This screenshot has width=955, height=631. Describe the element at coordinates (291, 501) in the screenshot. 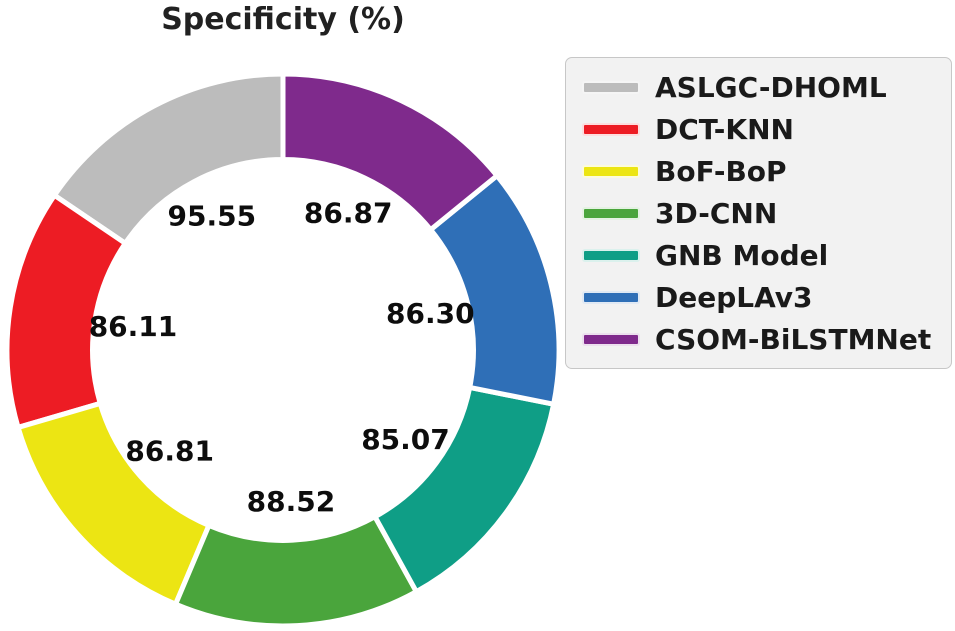

I see `slice-value-label-3d-cnn: 88.52` at that location.